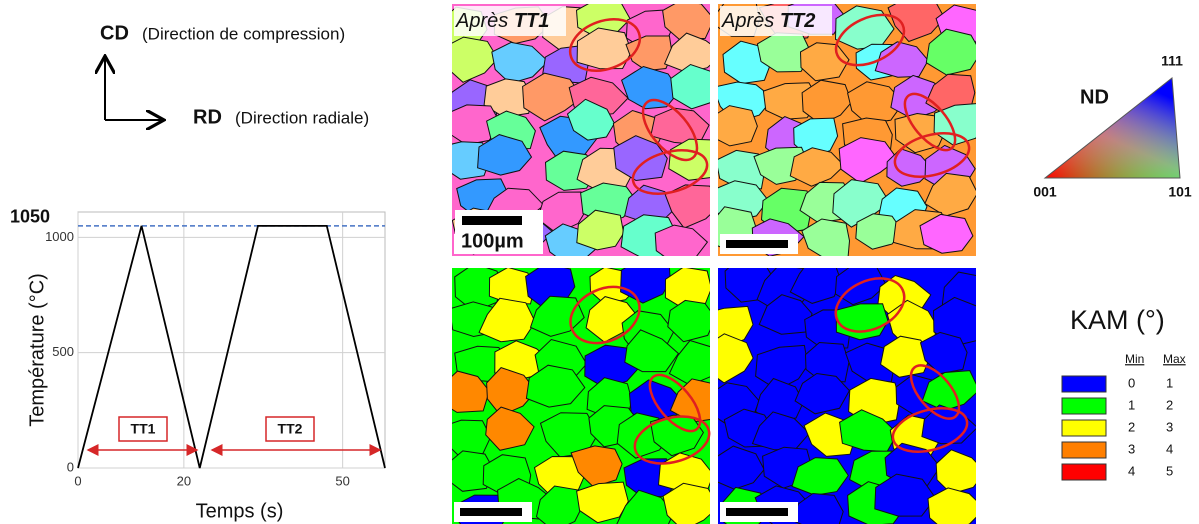  What do you see at coordinates (1169, 382) in the screenshot?
I see `kam-max: 1` at bounding box center [1169, 382].